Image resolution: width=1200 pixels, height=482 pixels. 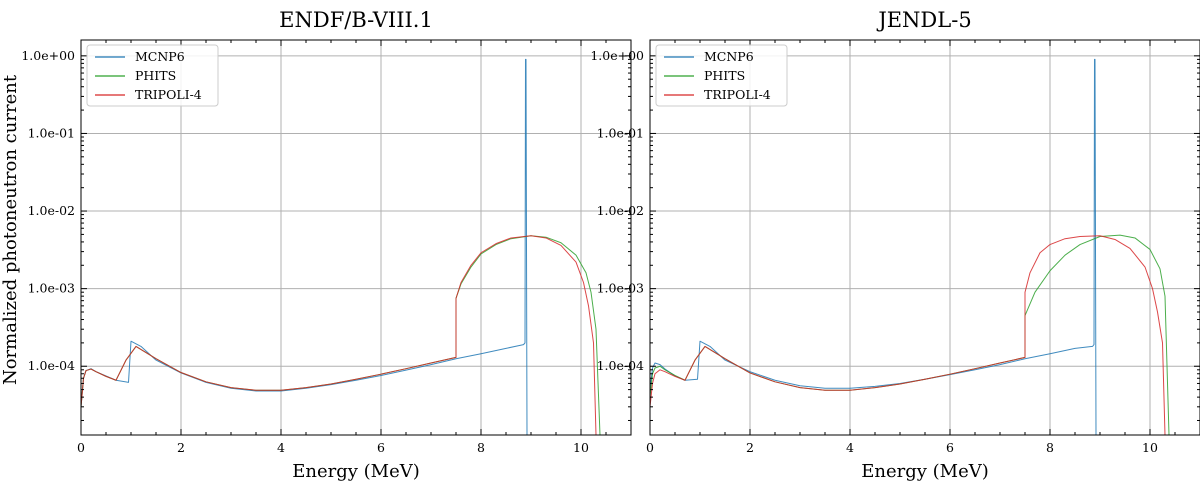 I want to click on x-axis-label-endf: Energy (MeV), so click(x=356, y=471).